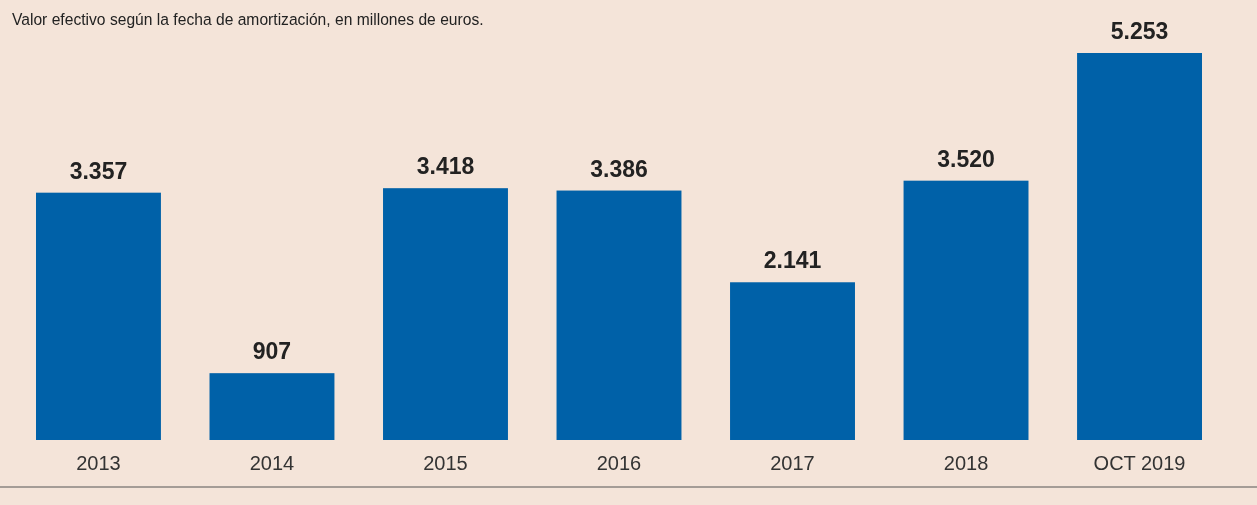  I want to click on data-label: 5.253, so click(1139, 31).